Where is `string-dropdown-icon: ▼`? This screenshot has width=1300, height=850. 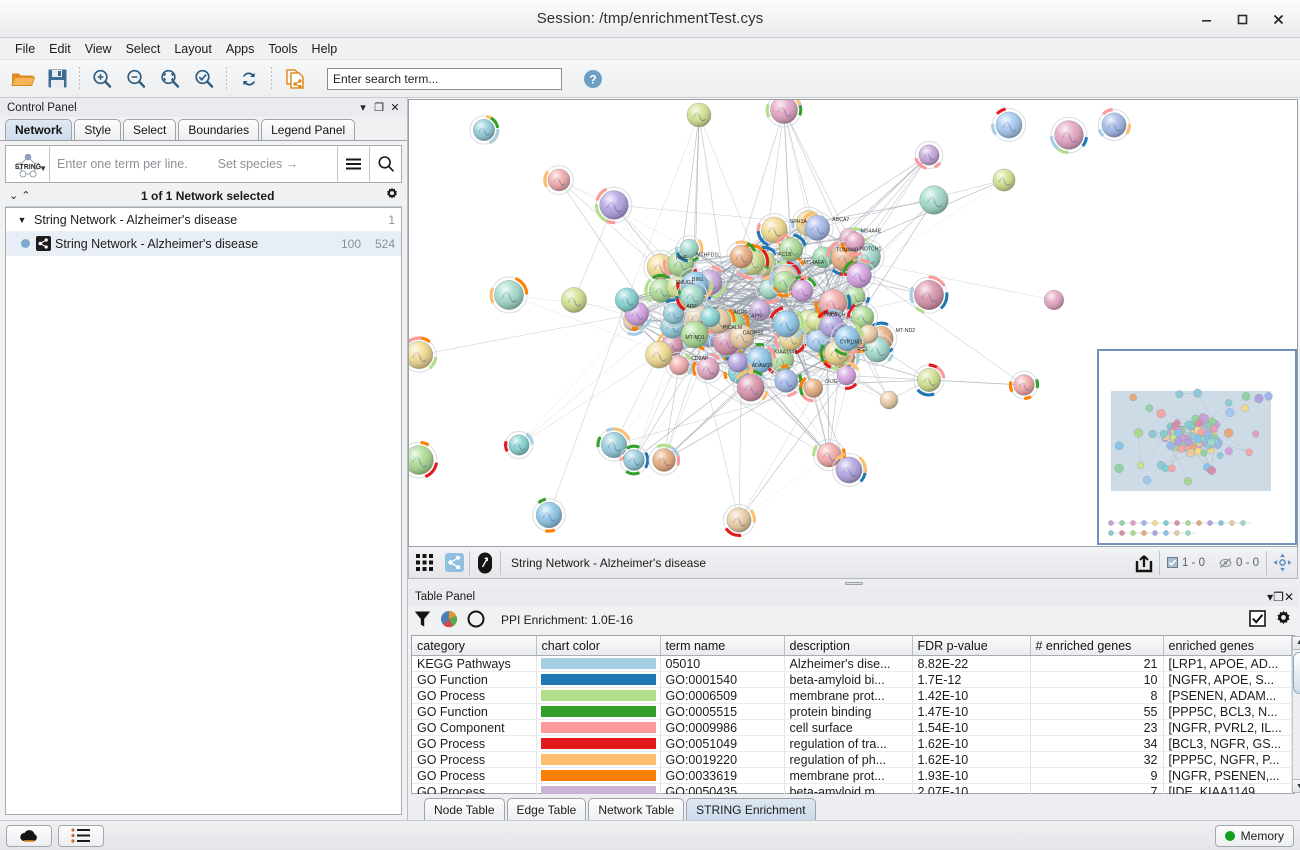 string-dropdown-icon: ▼ is located at coordinates (43, 168).